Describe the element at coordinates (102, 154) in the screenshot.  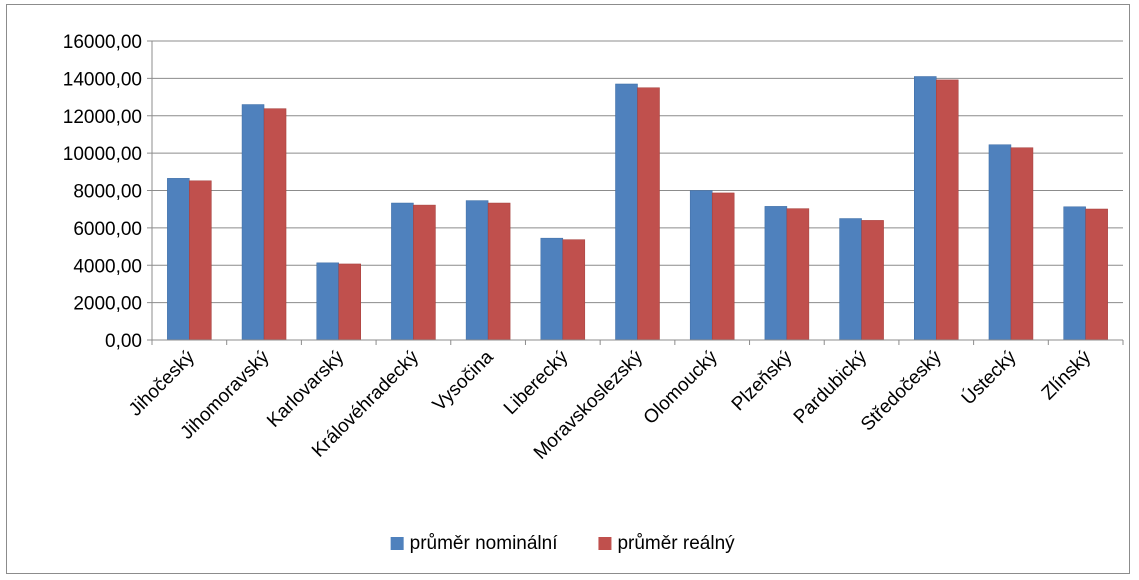
I see `y-tick-label: 10000,00` at that location.